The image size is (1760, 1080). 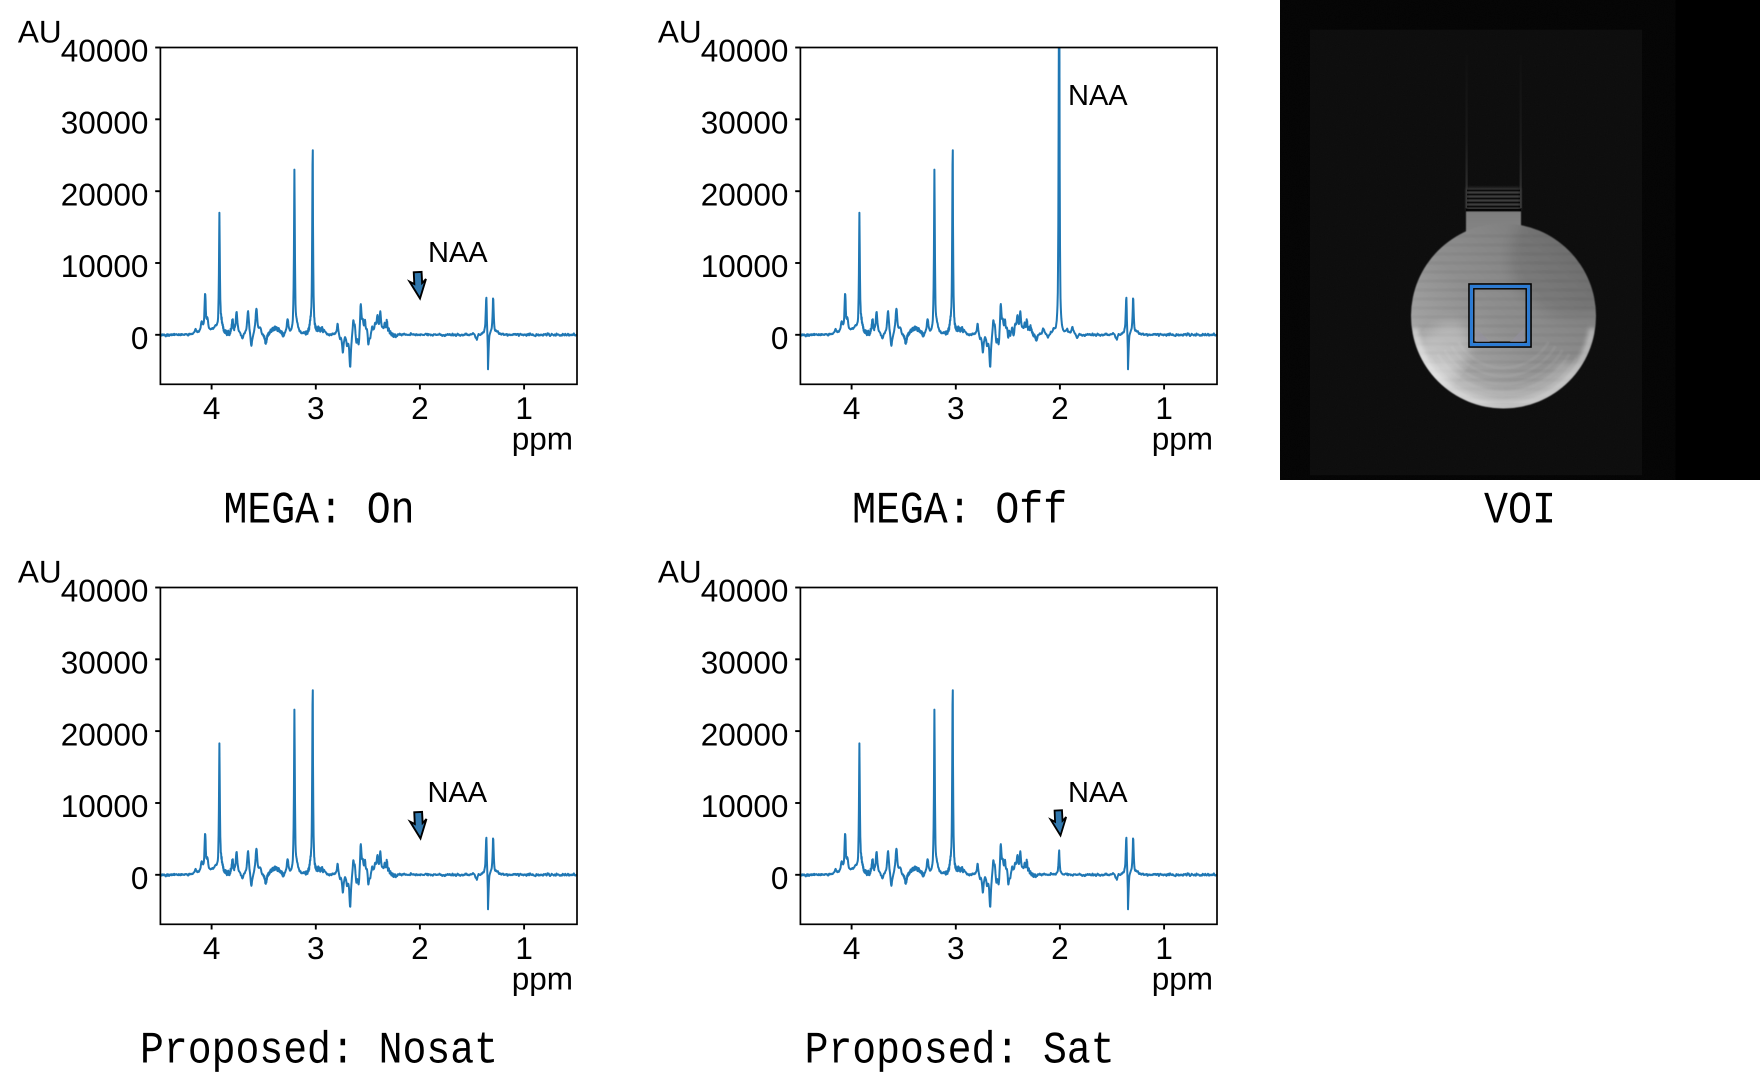 I want to click on svg-text: VOI, so click(x=1520, y=511).